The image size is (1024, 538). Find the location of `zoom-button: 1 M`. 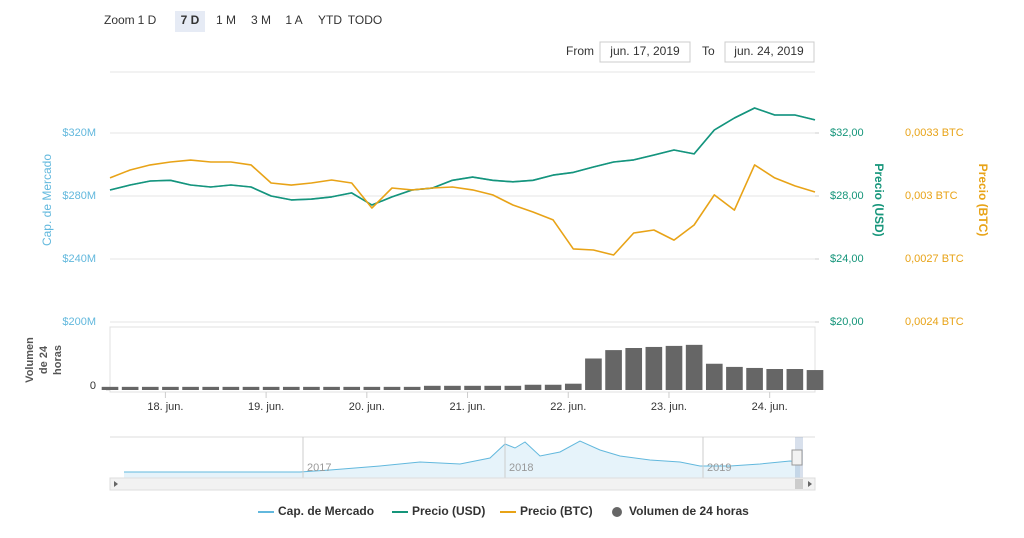

zoom-button: 1 M is located at coordinates (226, 20).